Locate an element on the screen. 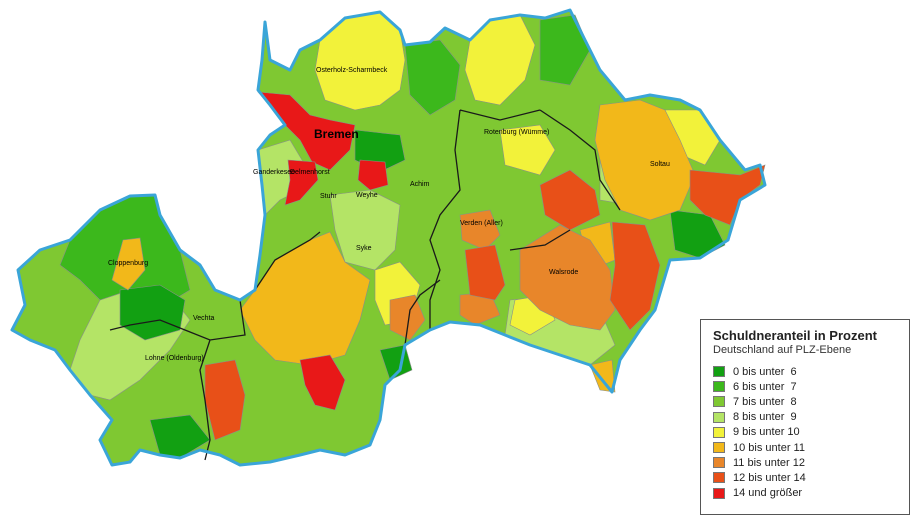  legend-item: 12 bis unter 14 is located at coordinates (806, 477).